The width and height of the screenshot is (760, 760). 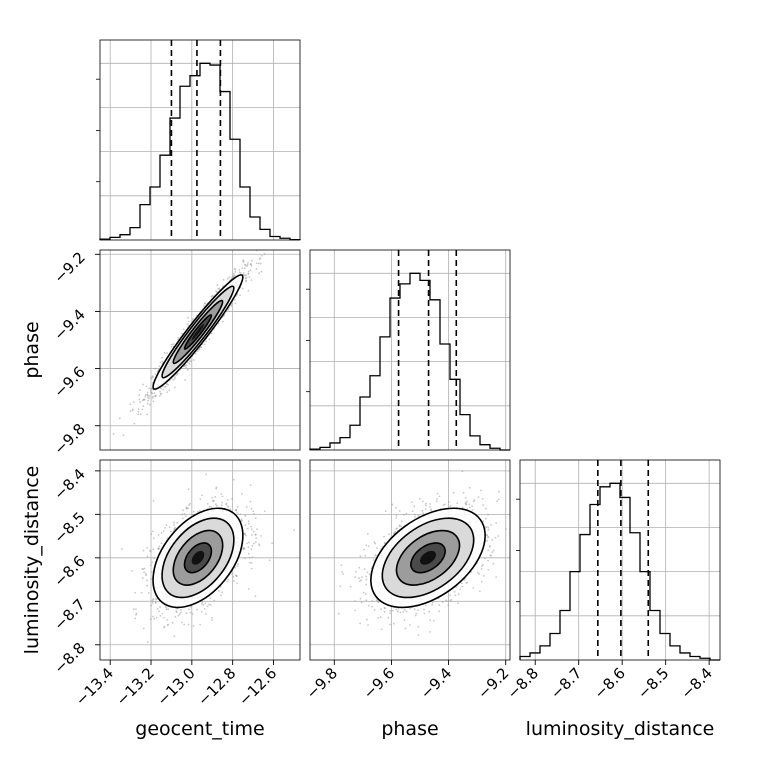 What do you see at coordinates (409, 361) in the screenshot?
I see `histogram-step-phase` at bounding box center [409, 361].